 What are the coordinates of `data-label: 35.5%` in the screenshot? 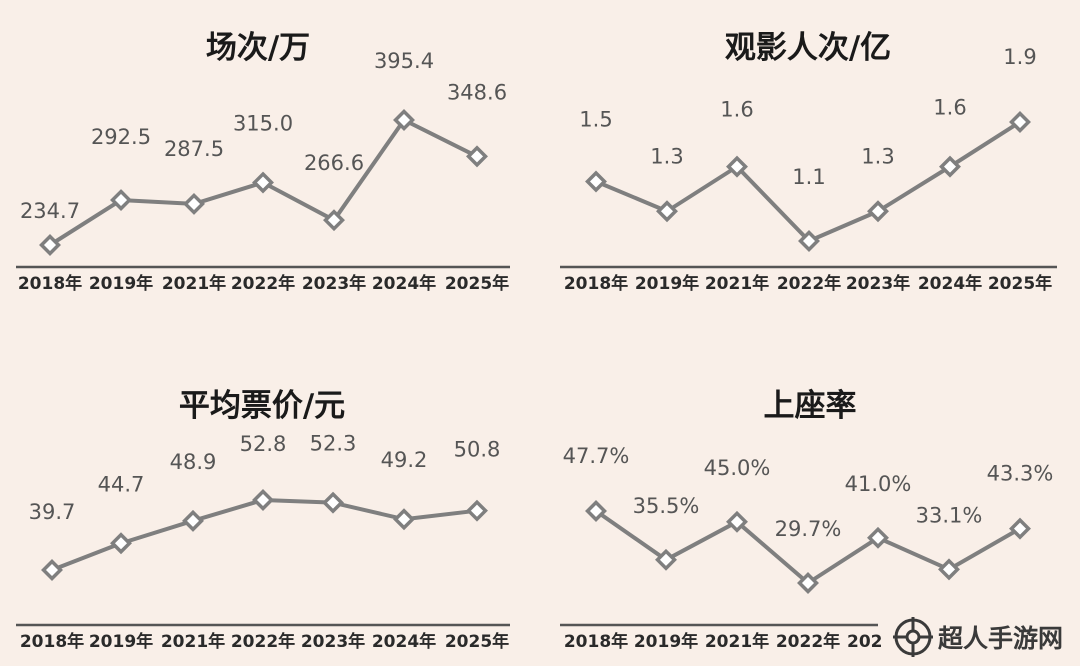 It's located at (666, 506).